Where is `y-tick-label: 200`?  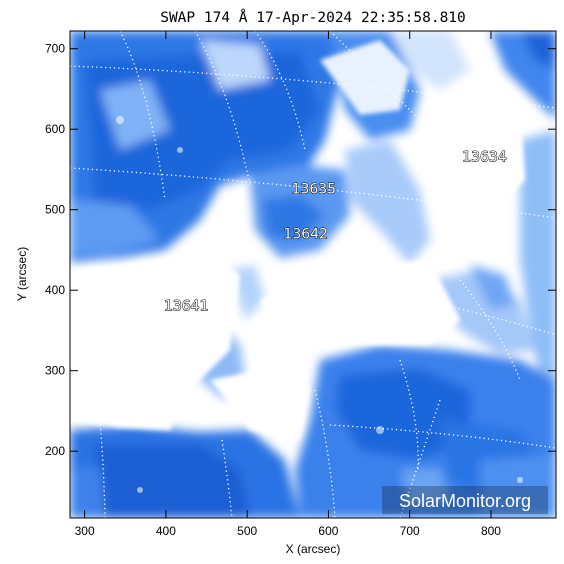 y-tick-label: 200 is located at coordinates (55, 451).